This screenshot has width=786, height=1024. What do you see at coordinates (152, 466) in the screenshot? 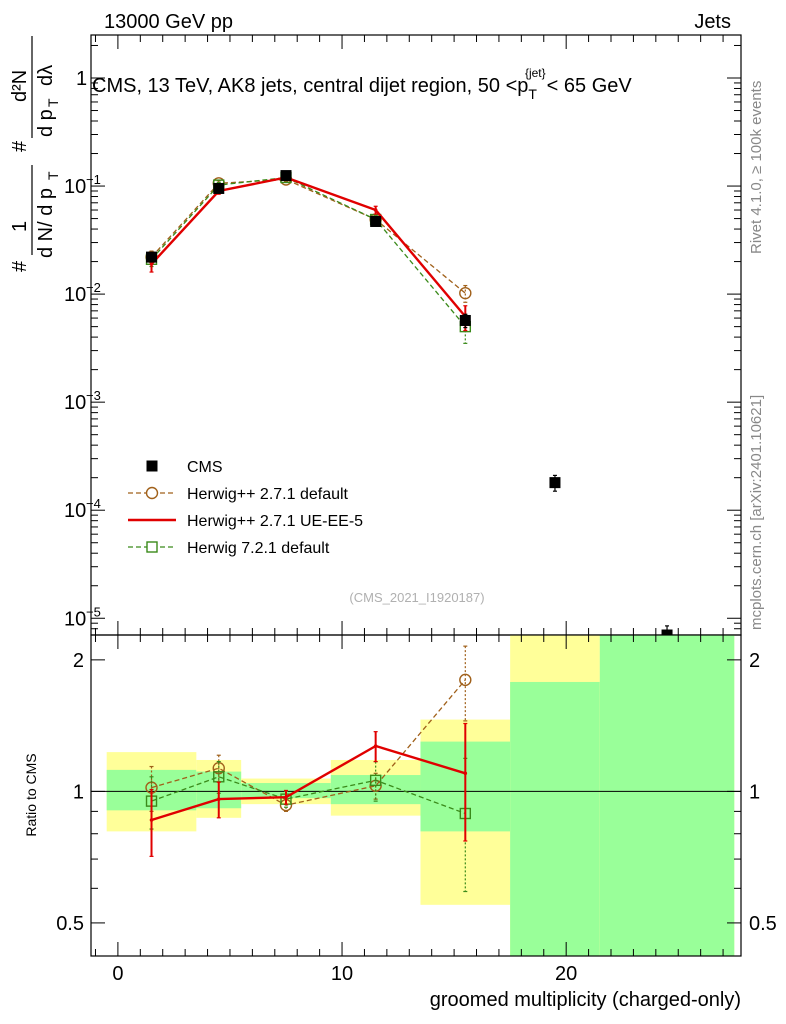
I see `legend-marker-data` at bounding box center [152, 466].